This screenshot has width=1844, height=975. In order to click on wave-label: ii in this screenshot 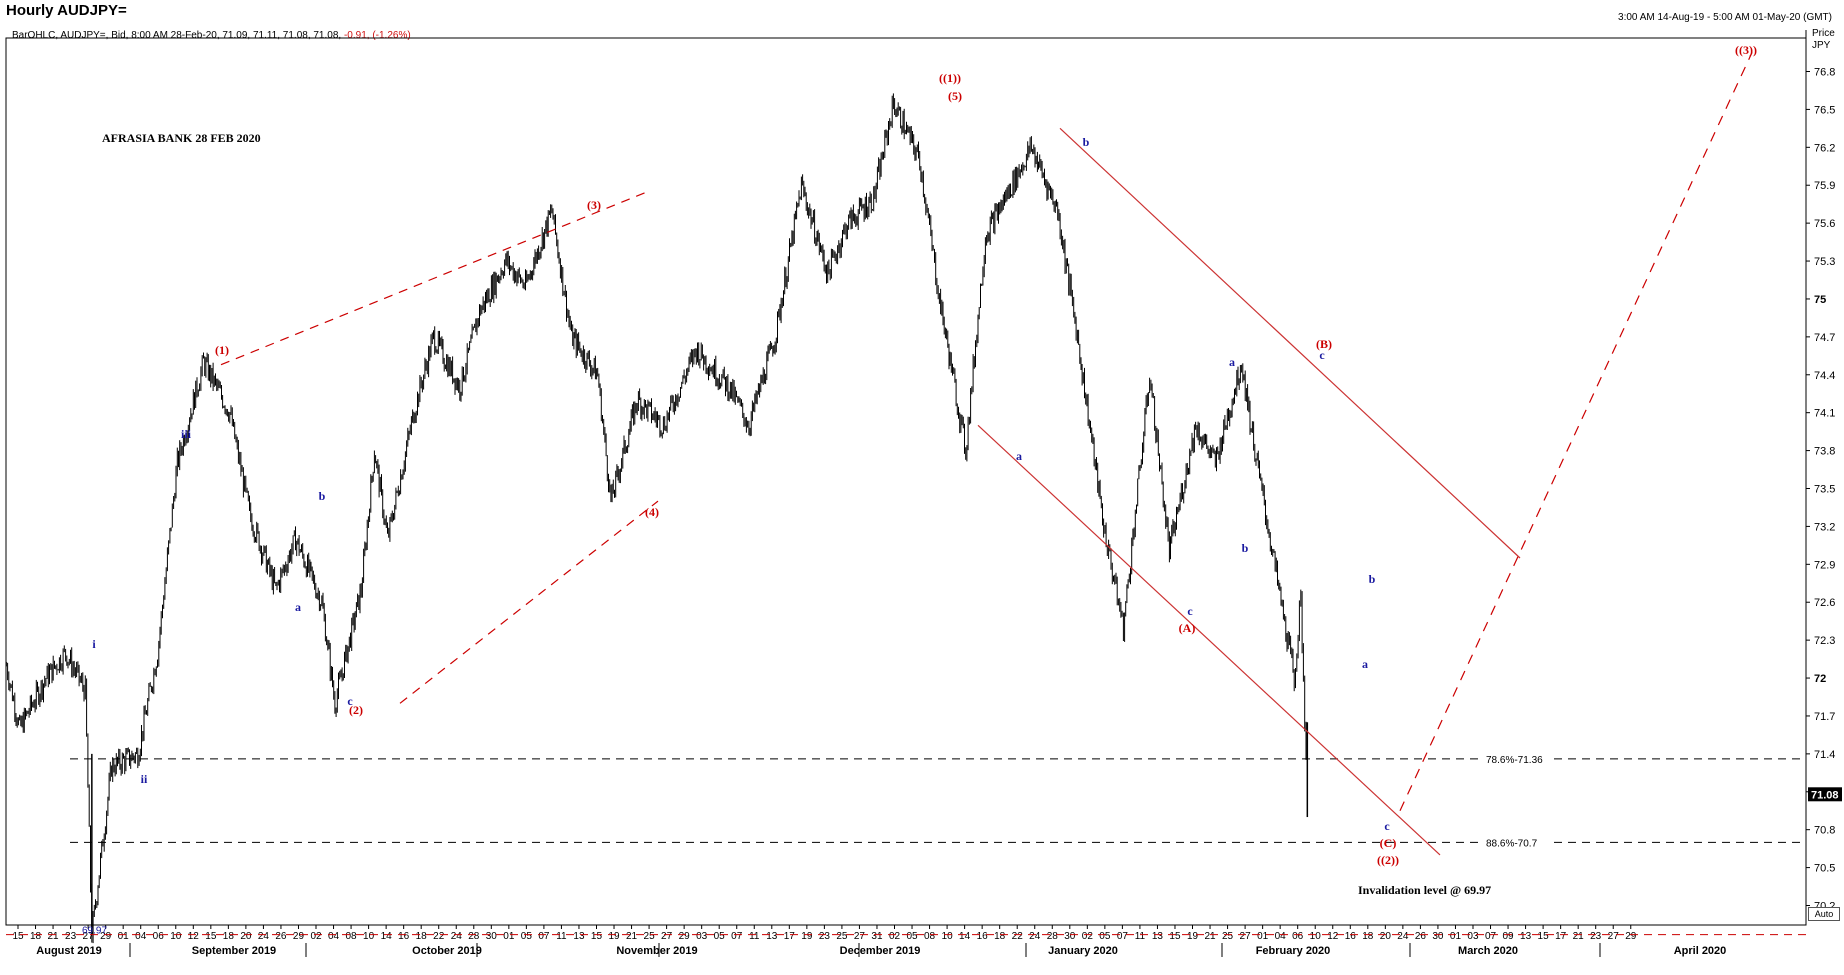, I will do `click(144, 779)`.